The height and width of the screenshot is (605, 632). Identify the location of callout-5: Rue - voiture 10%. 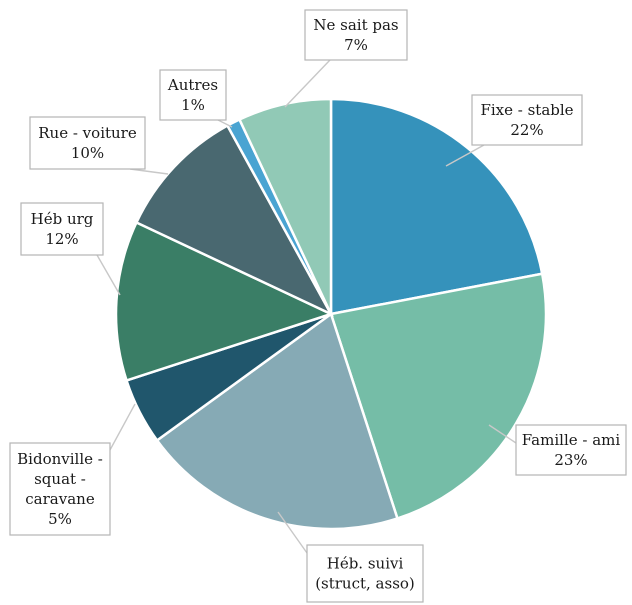
(87, 143).